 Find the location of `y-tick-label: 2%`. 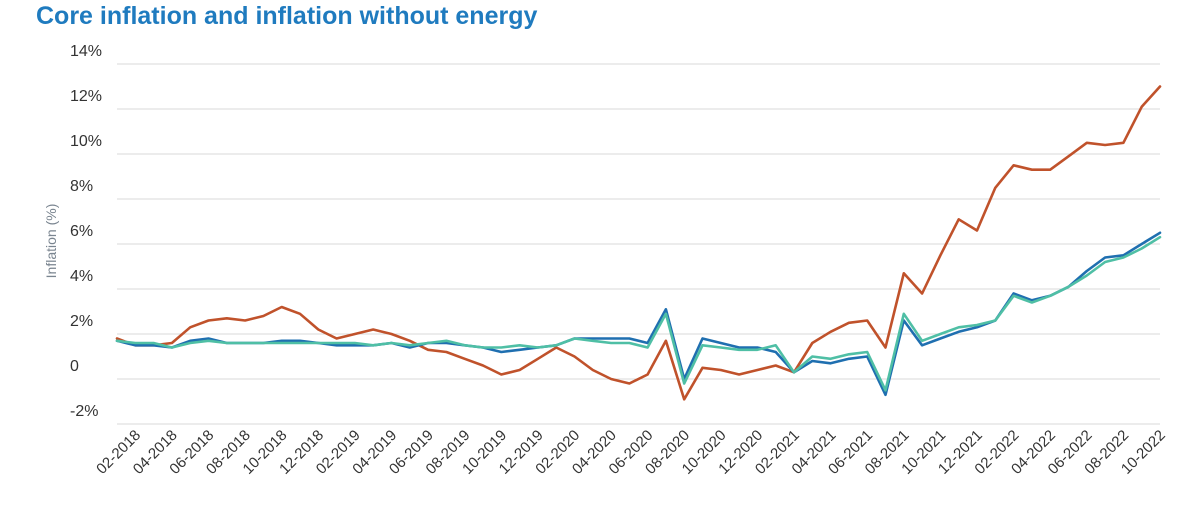

y-tick-label: 2% is located at coordinates (81, 321).